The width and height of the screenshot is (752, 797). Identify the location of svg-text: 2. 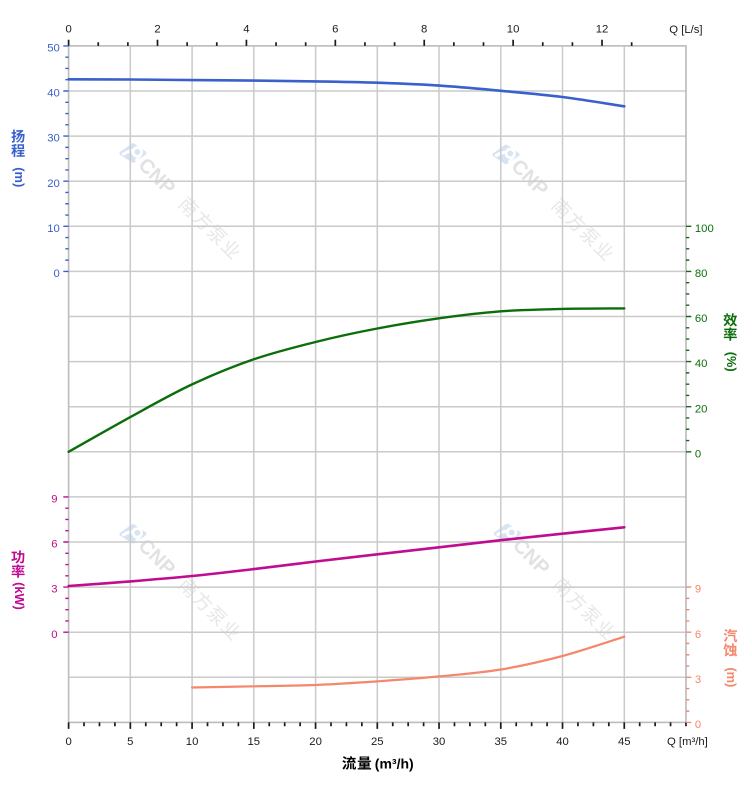
(157, 30).